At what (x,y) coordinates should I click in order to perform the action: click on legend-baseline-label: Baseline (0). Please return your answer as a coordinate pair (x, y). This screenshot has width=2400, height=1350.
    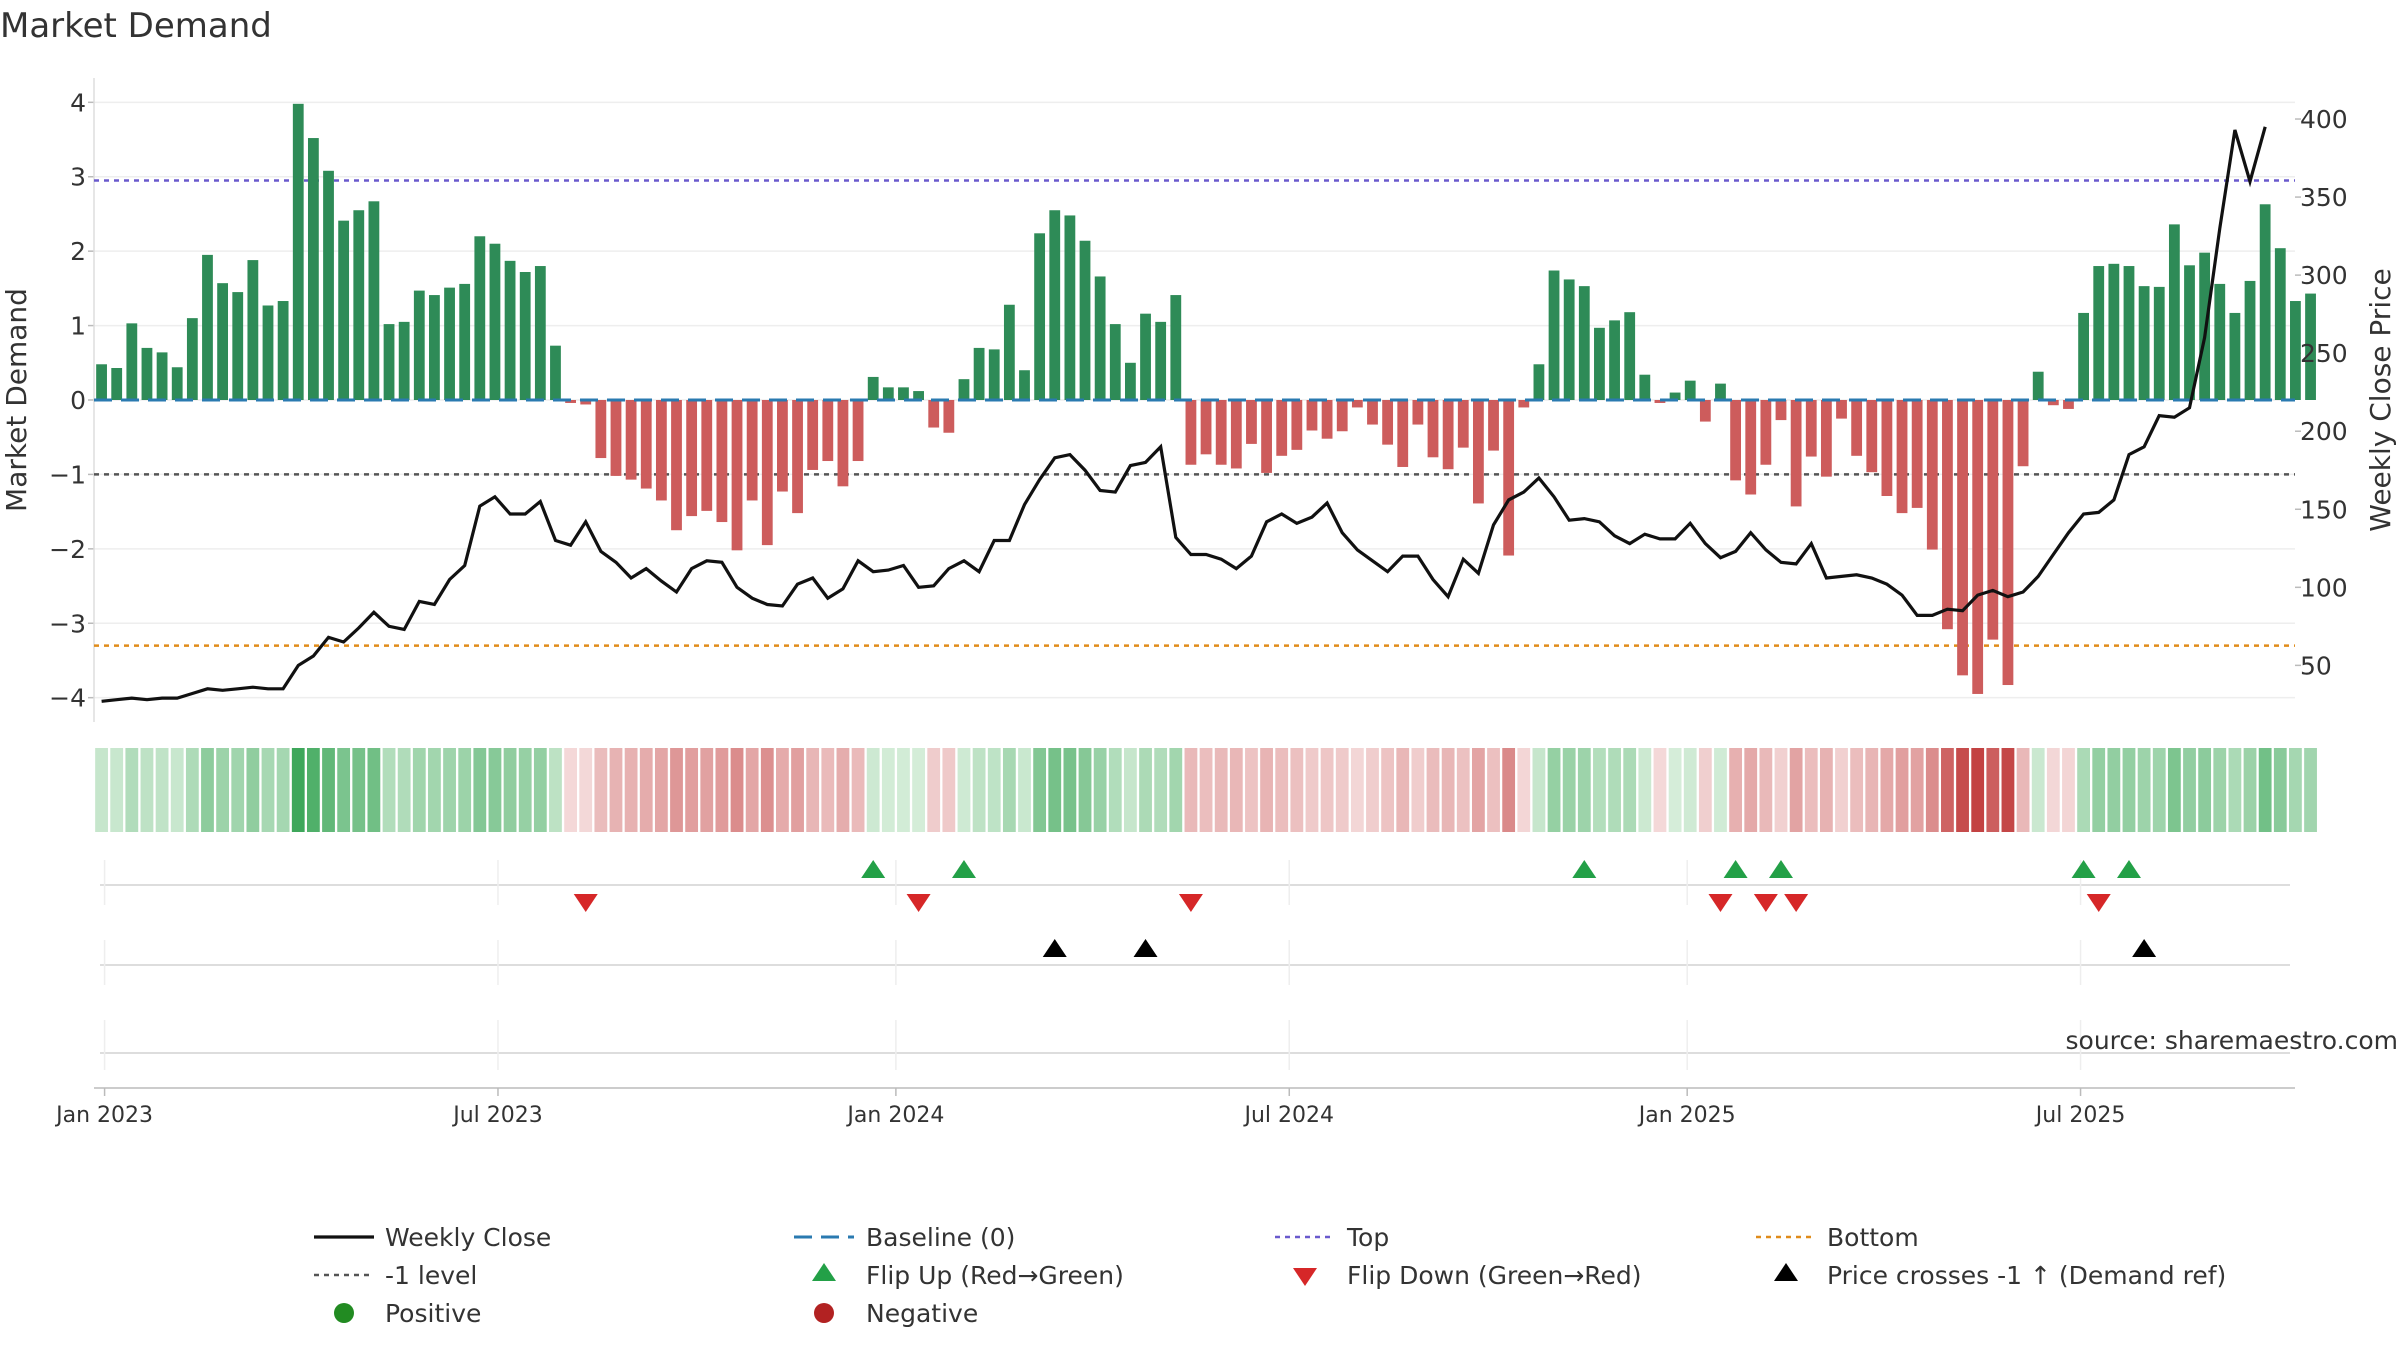
    Looking at the image, I should click on (940, 1237).